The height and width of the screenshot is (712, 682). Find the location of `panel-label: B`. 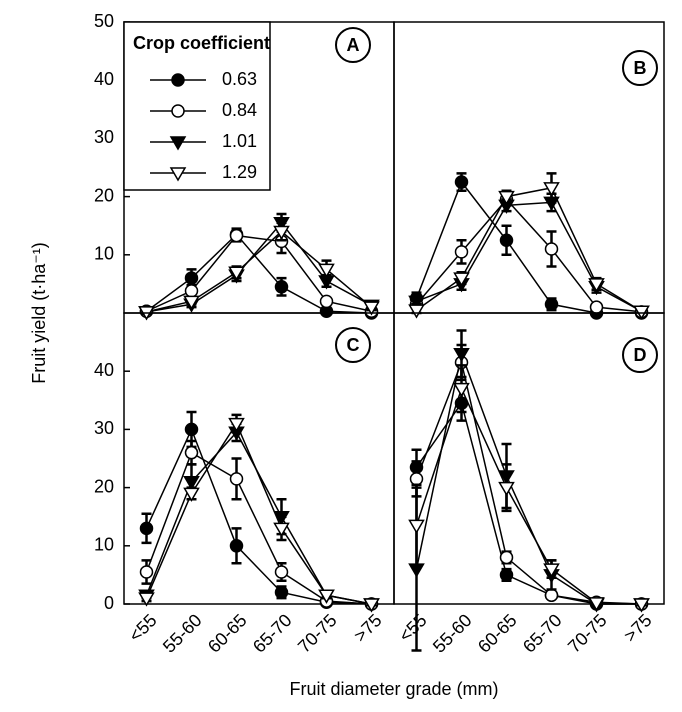

panel-label: B is located at coordinates (640, 68).